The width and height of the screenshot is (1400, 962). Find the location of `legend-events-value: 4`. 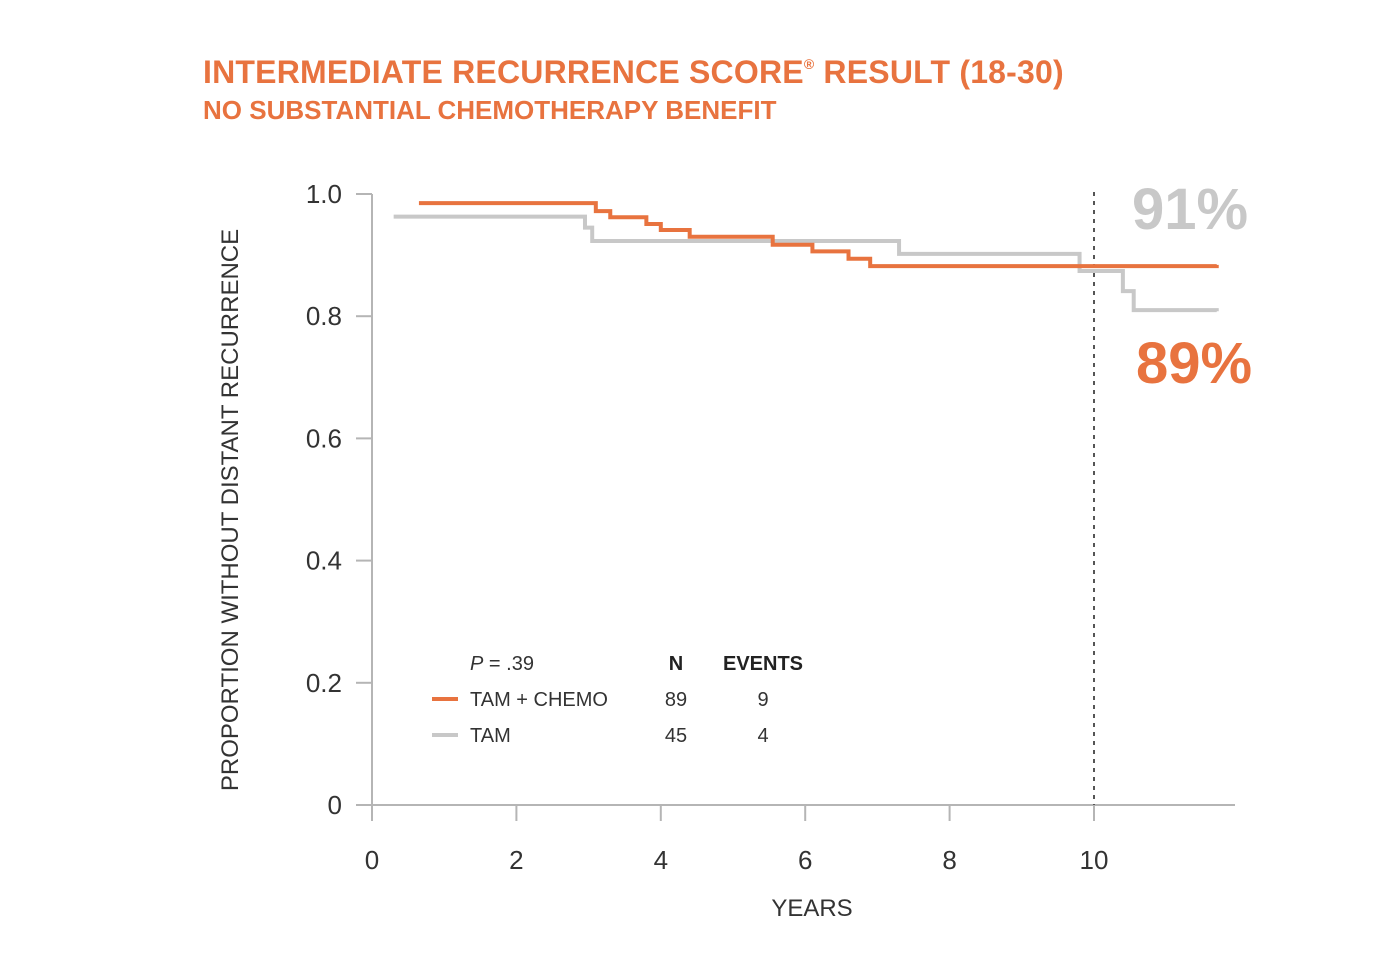

legend-events-value: 4 is located at coordinates (762, 736).